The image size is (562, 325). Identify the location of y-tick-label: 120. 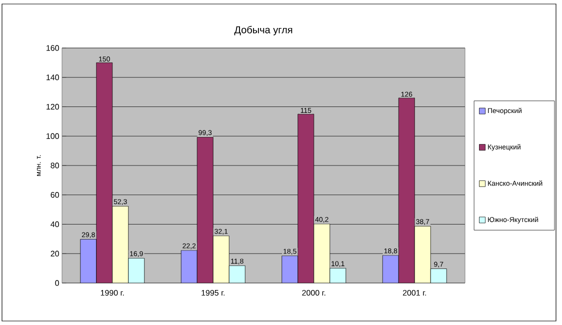
(52, 107).